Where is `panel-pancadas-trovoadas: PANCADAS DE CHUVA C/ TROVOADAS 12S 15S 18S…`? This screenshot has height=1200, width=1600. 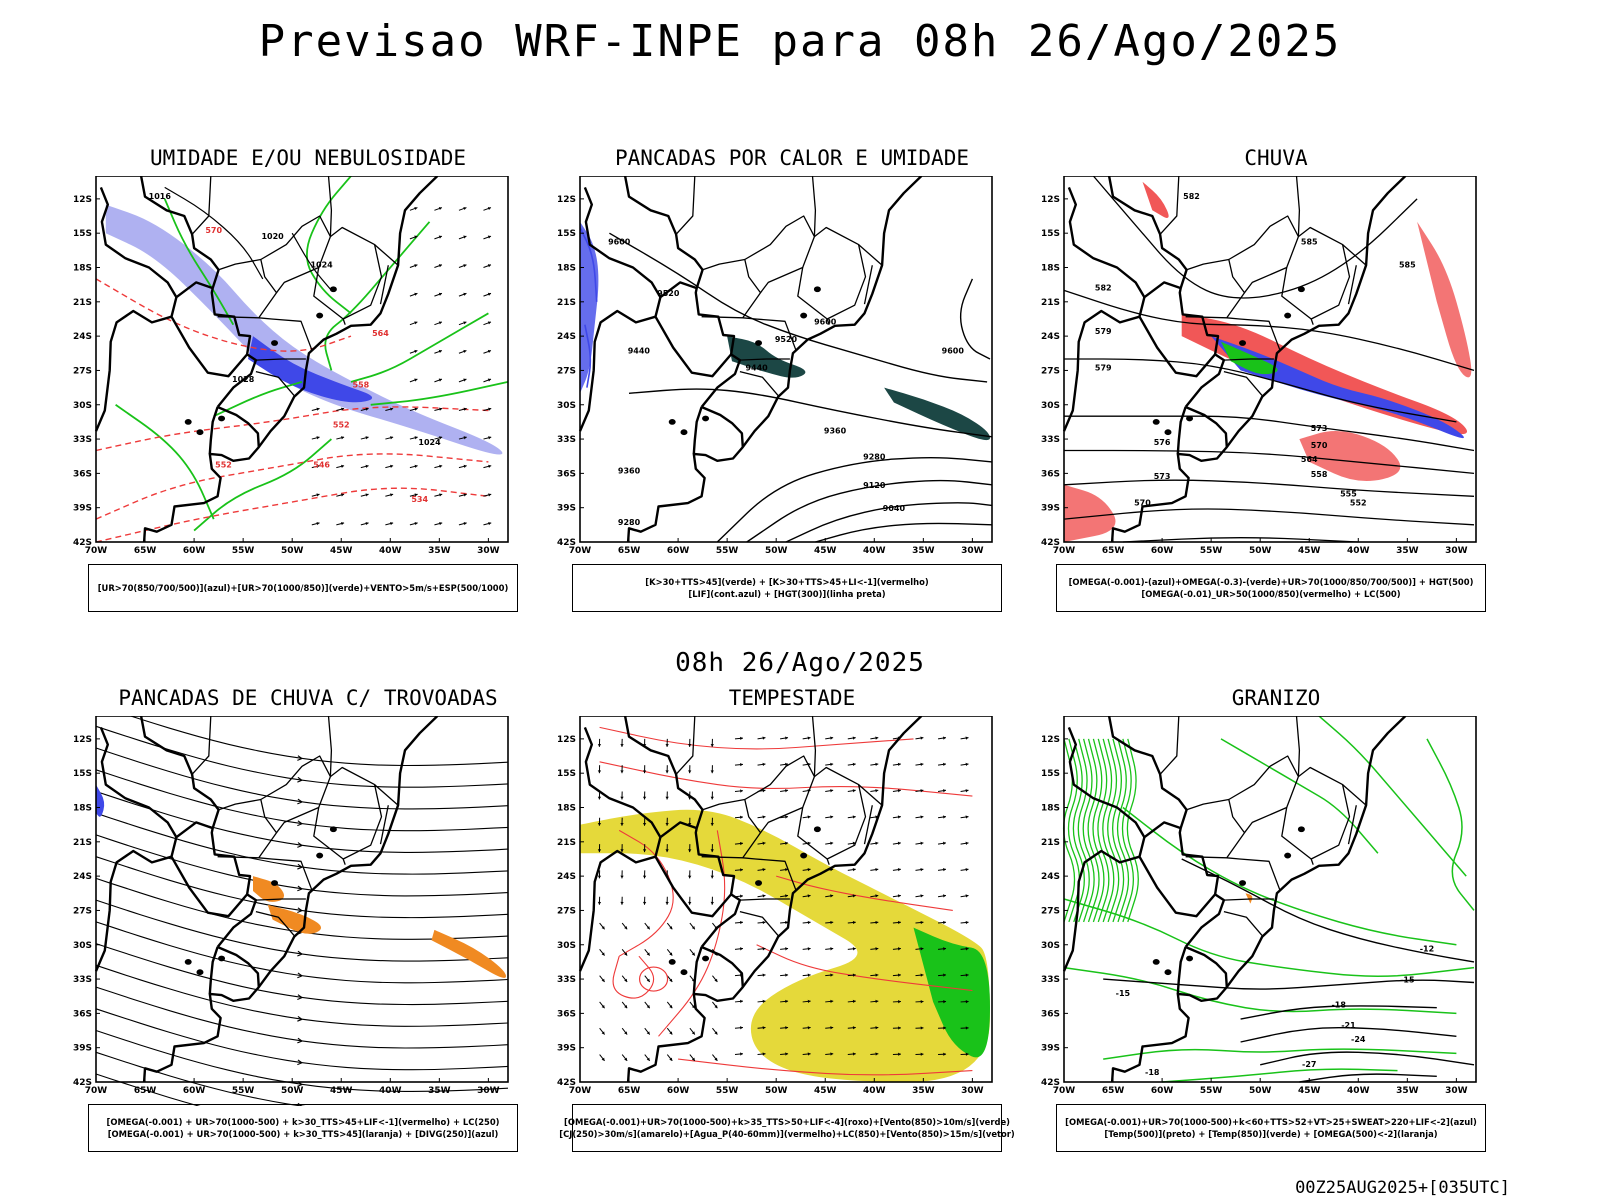 panel-pancadas-trovoadas: PANCADAS DE CHUVA C/ TROVOADAS 12S 15S 18S… is located at coordinates (308, 921).